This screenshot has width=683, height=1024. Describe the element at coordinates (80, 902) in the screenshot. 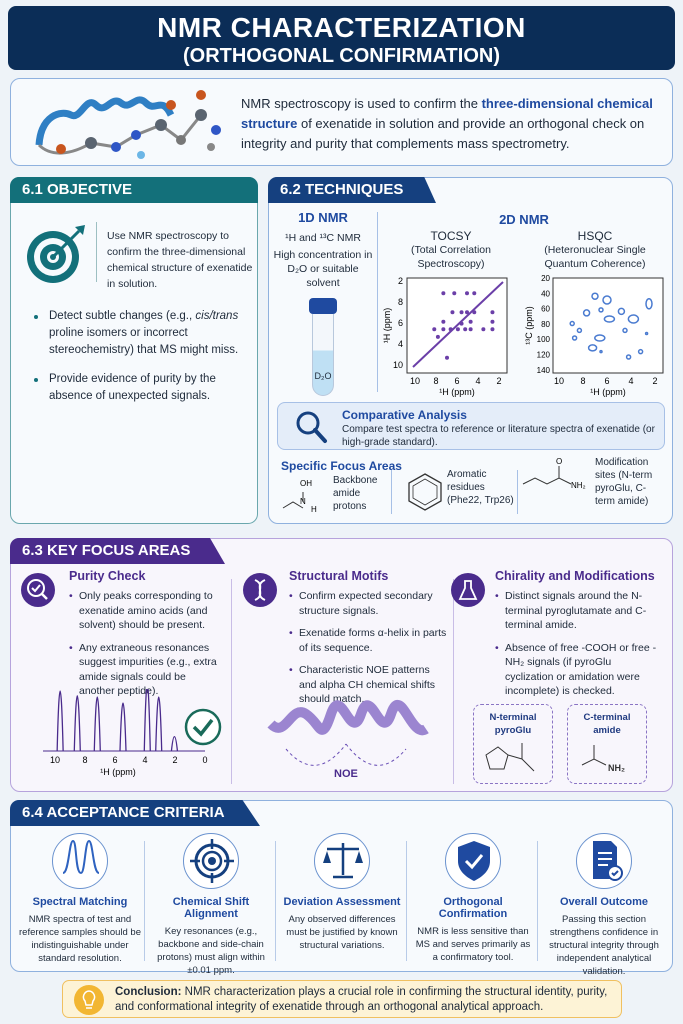

I see `acceptance-item-title: Spectral Matching` at that location.